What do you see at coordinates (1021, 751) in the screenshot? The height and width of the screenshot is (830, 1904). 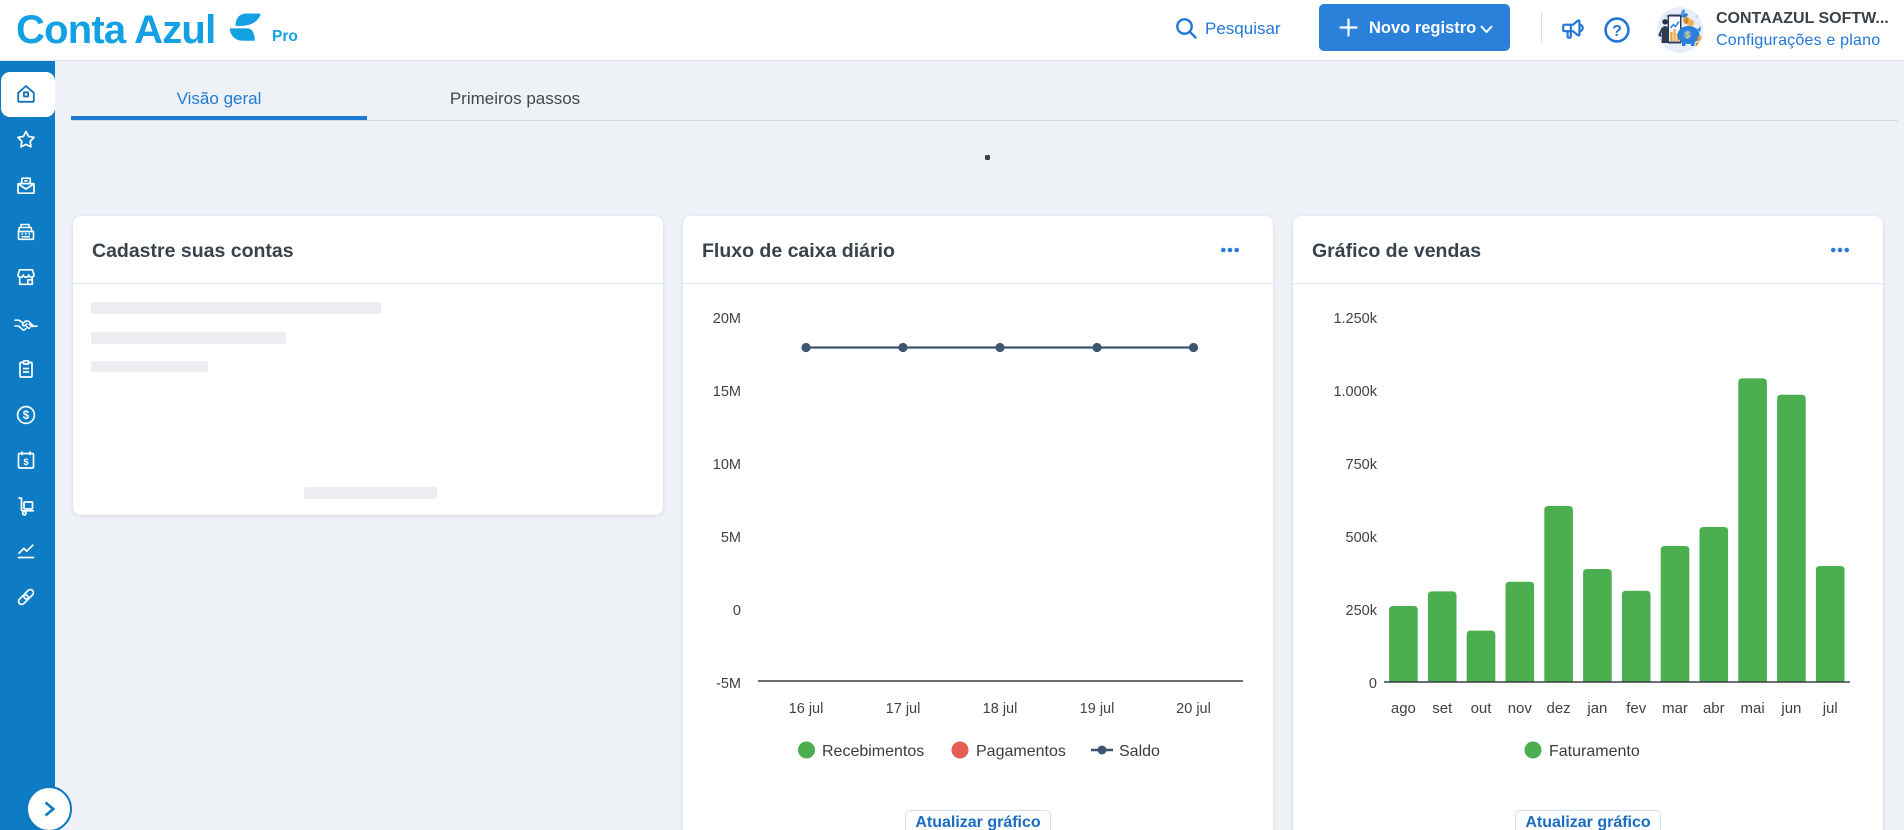 I see `svg-text: Pagamentos` at bounding box center [1021, 751].